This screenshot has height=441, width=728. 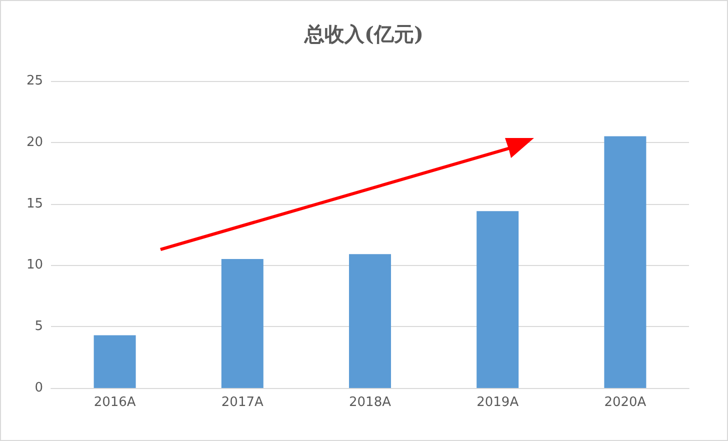 What do you see at coordinates (34, 204) in the screenshot?
I see `y-tick-label: 15` at bounding box center [34, 204].